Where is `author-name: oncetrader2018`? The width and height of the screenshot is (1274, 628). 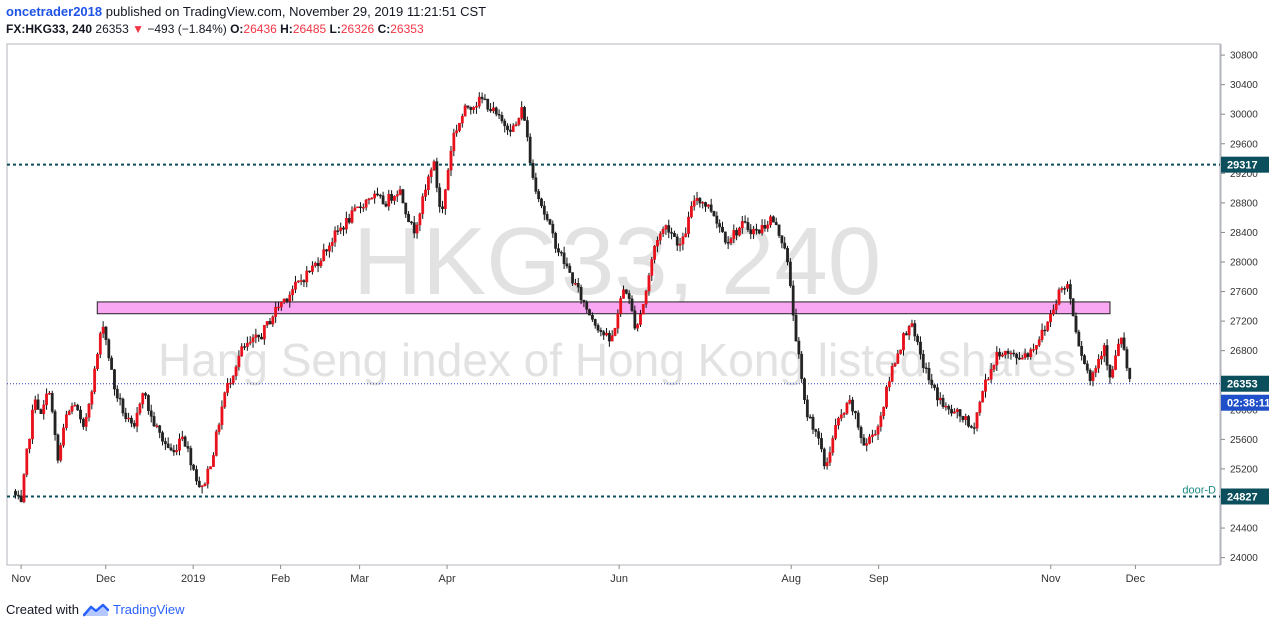 author-name: oncetrader2018 is located at coordinates (54, 11).